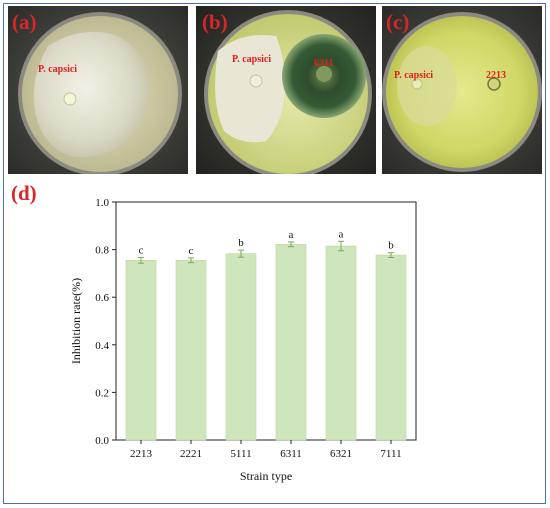 This screenshot has height=508, width=550. I want to click on x-tick-label: 6321, so click(341, 454).